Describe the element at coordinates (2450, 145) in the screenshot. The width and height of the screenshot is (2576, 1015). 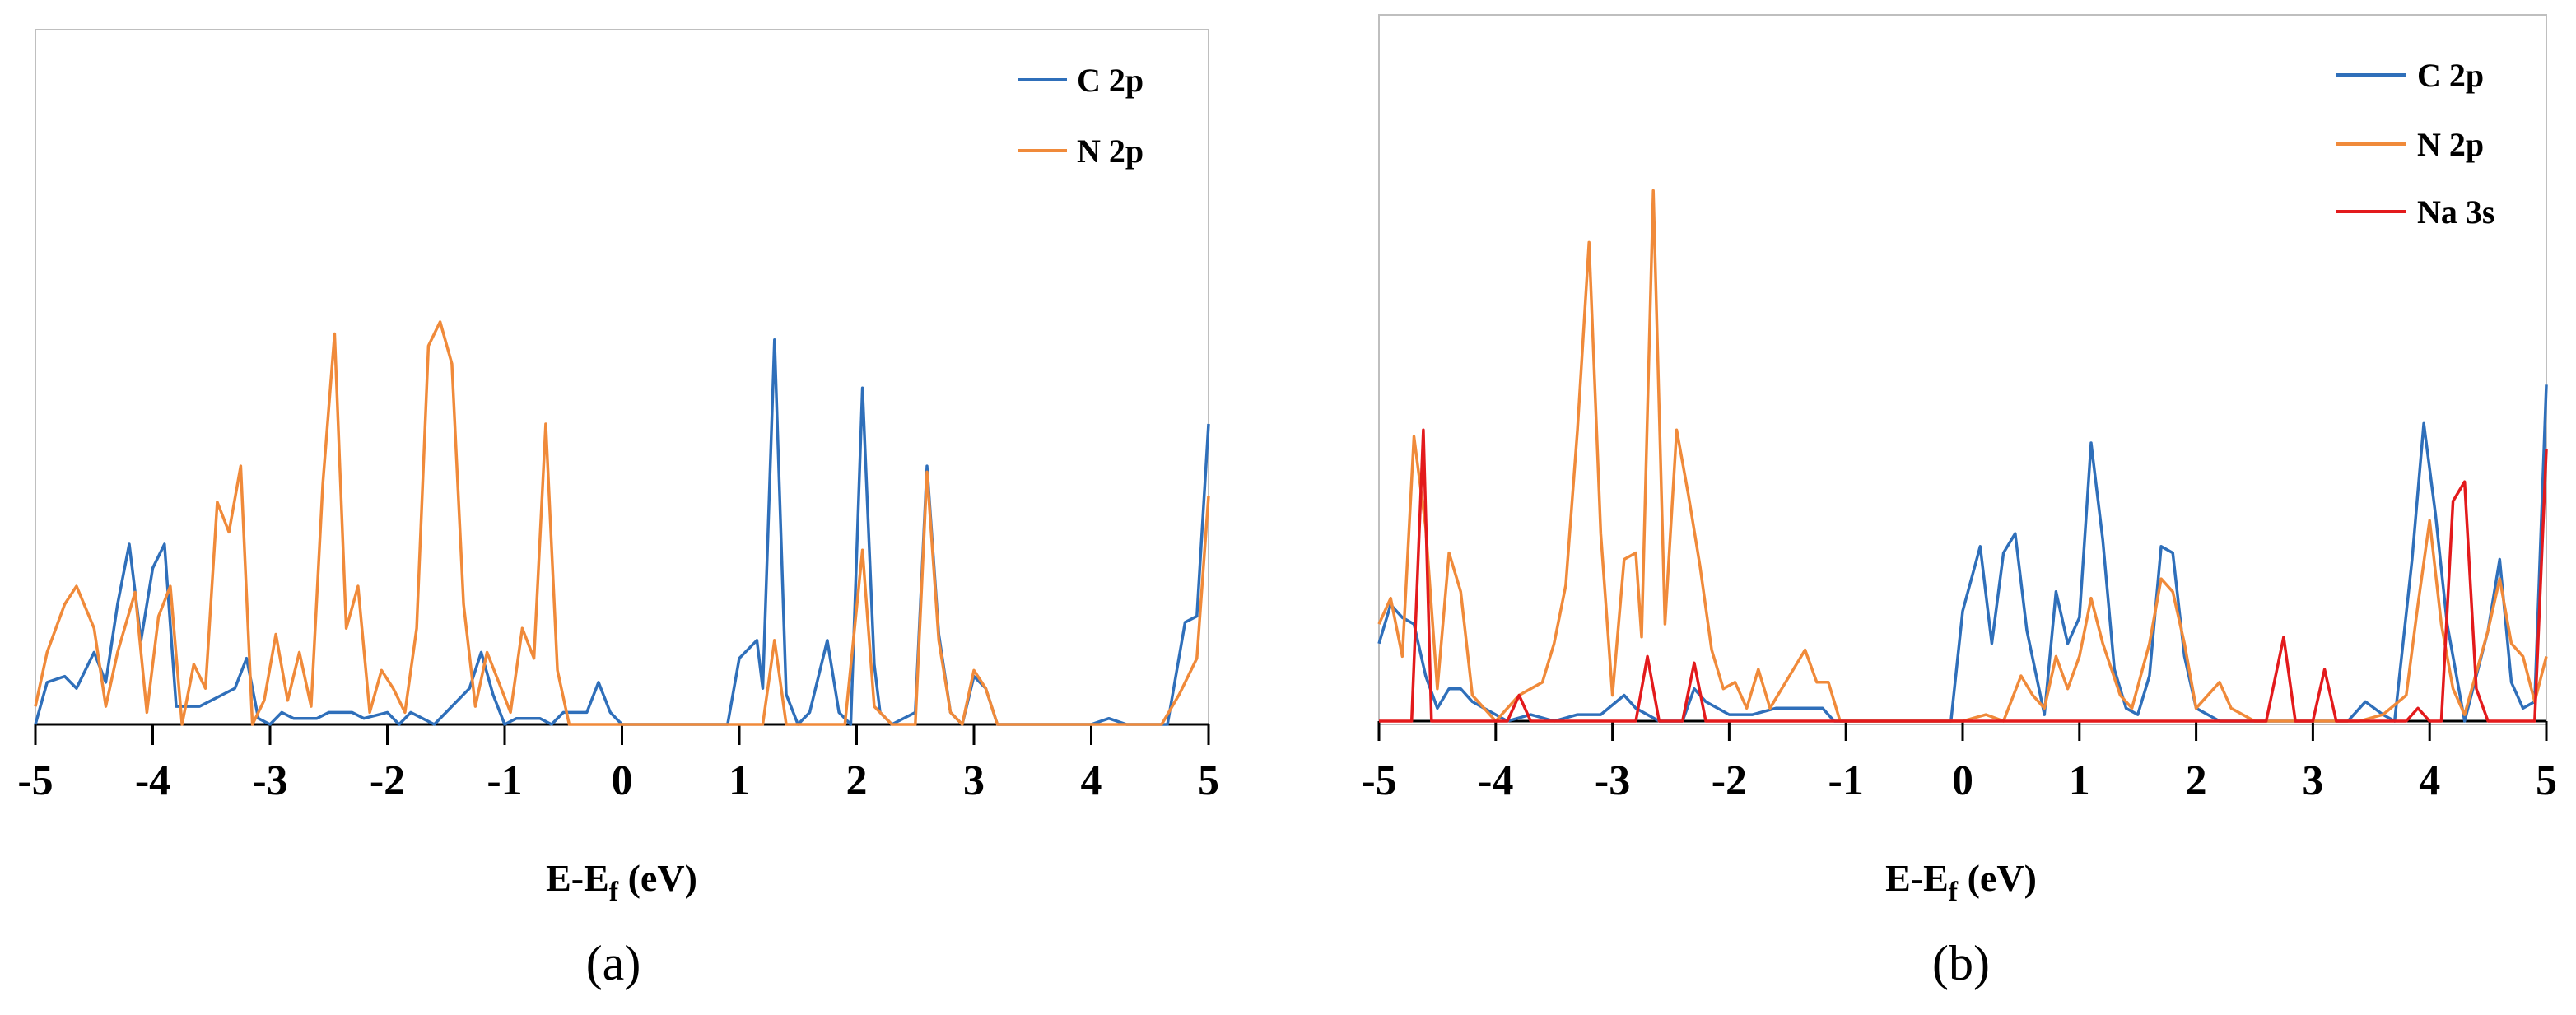
I see `panel-b-legend-label-n2p: N 2p` at that location.